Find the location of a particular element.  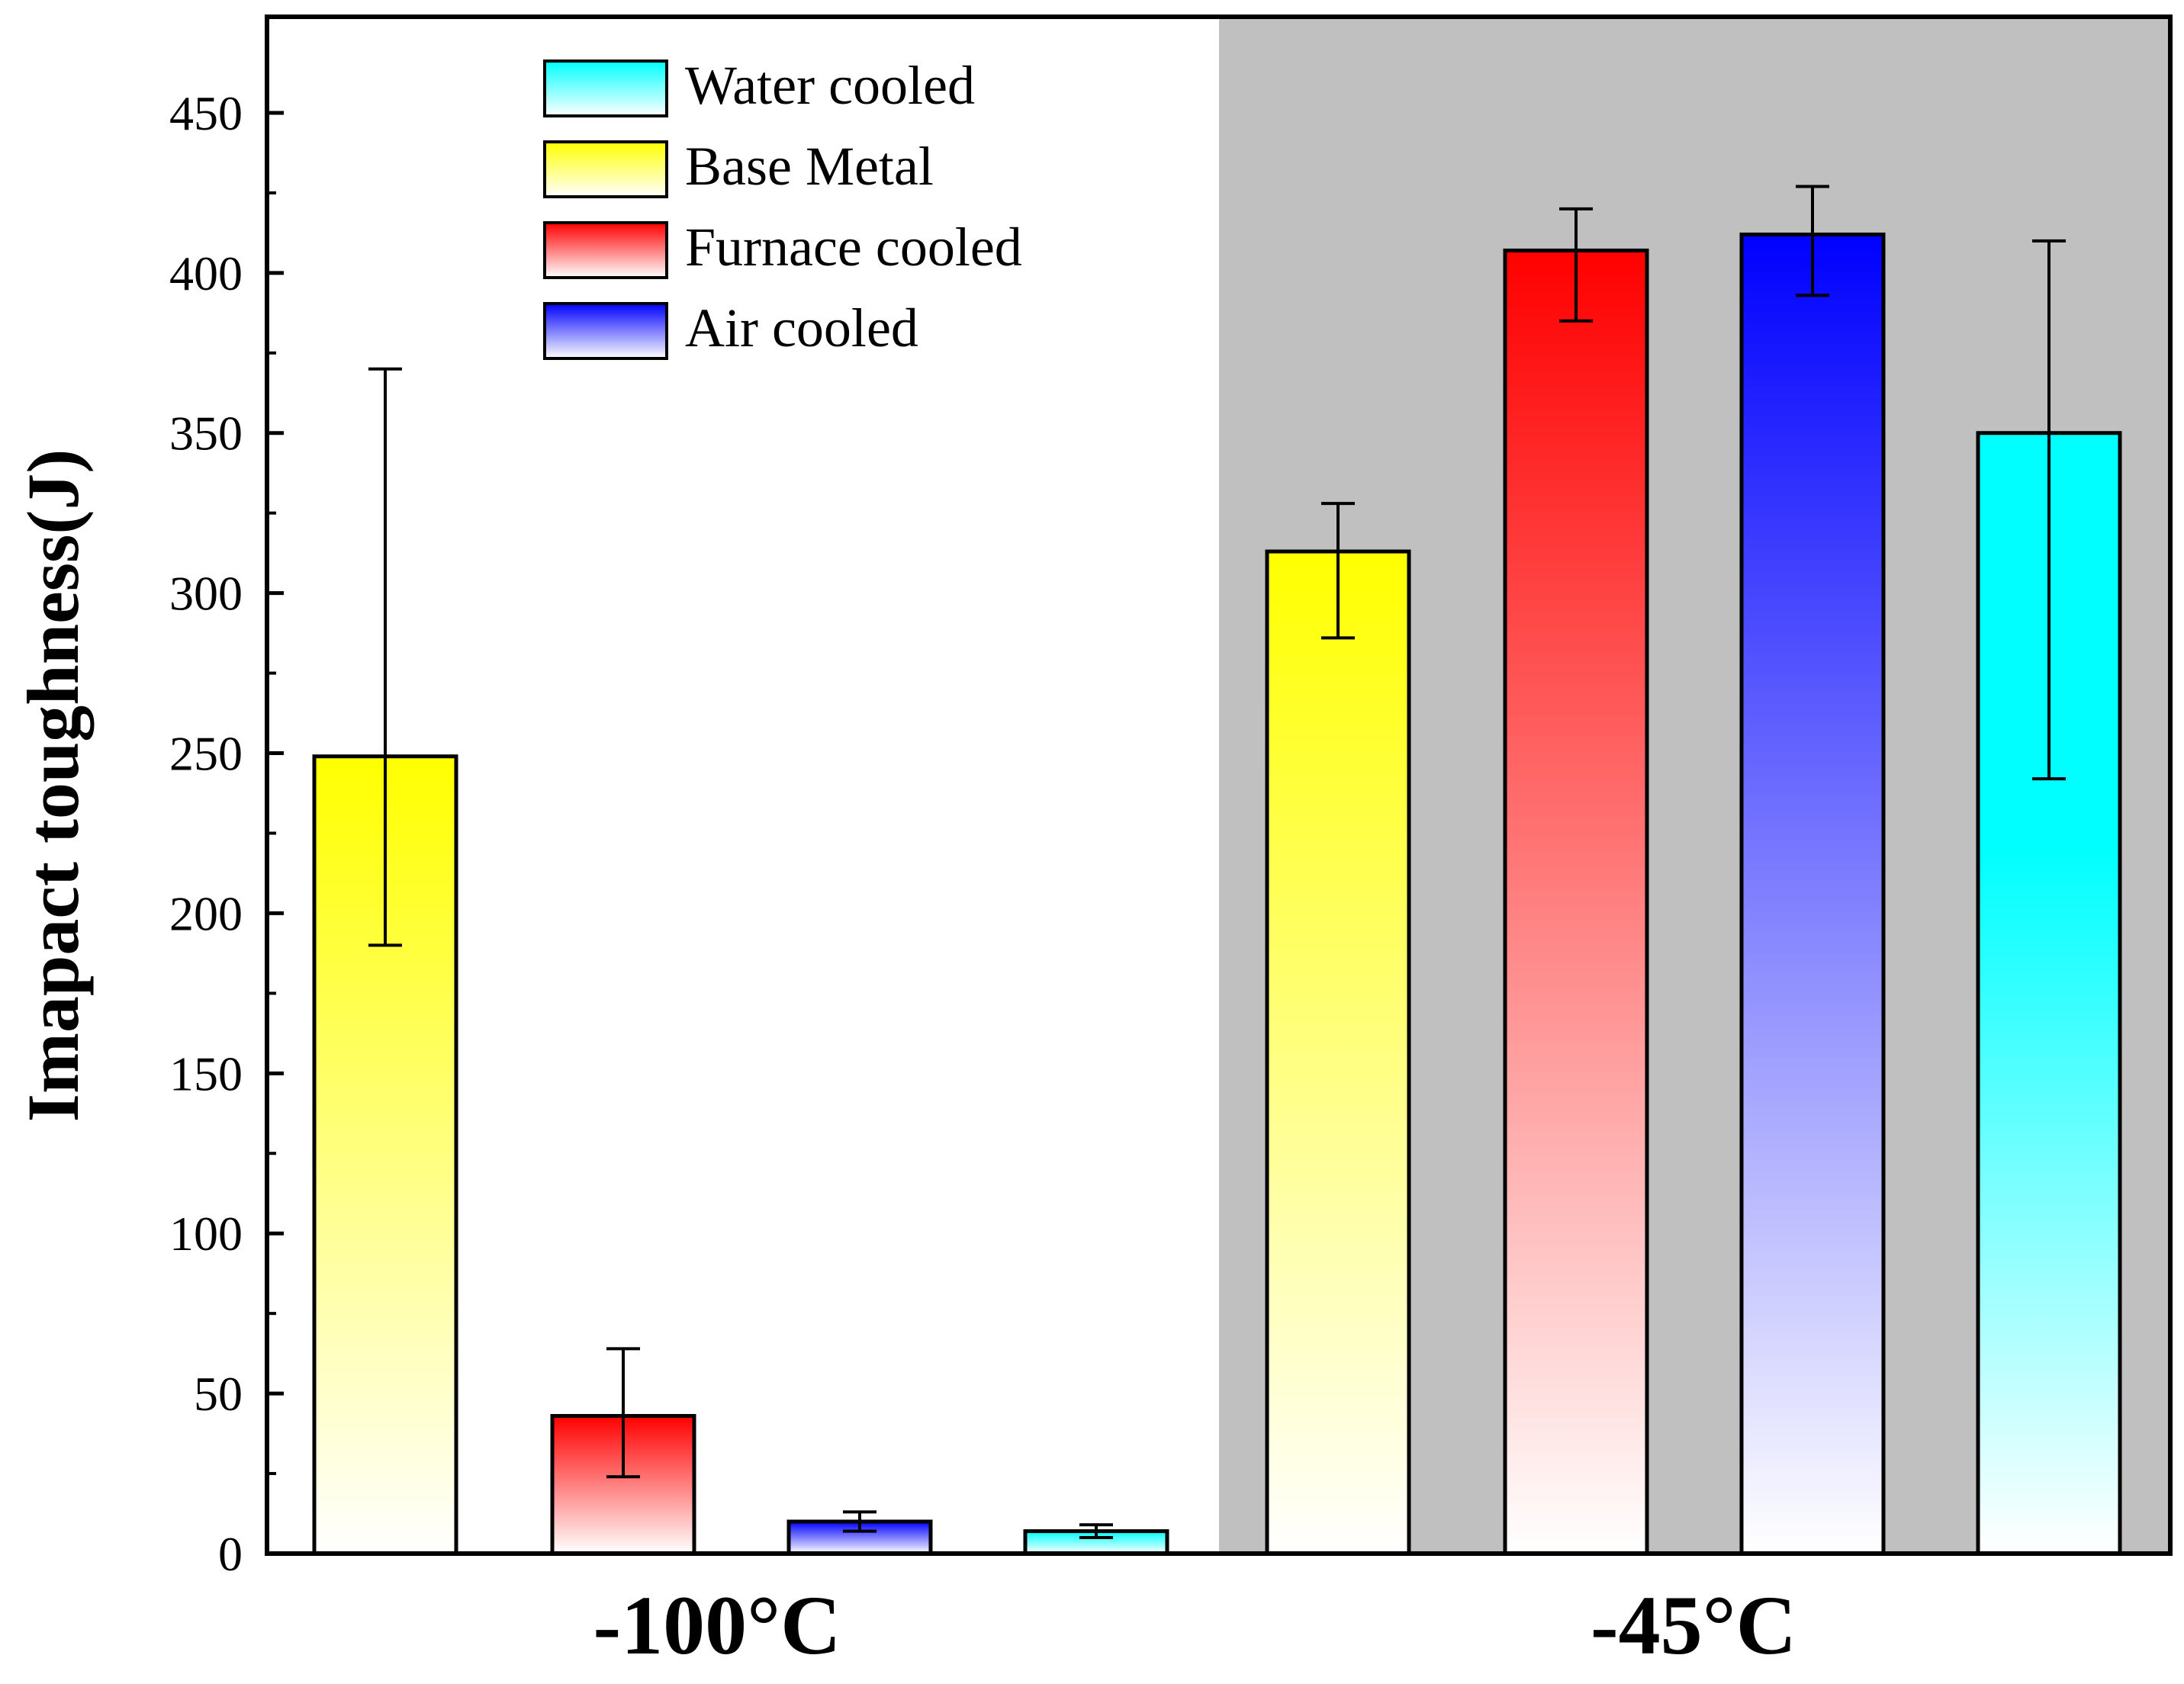

legend-label: Base Metal is located at coordinates (809, 166).